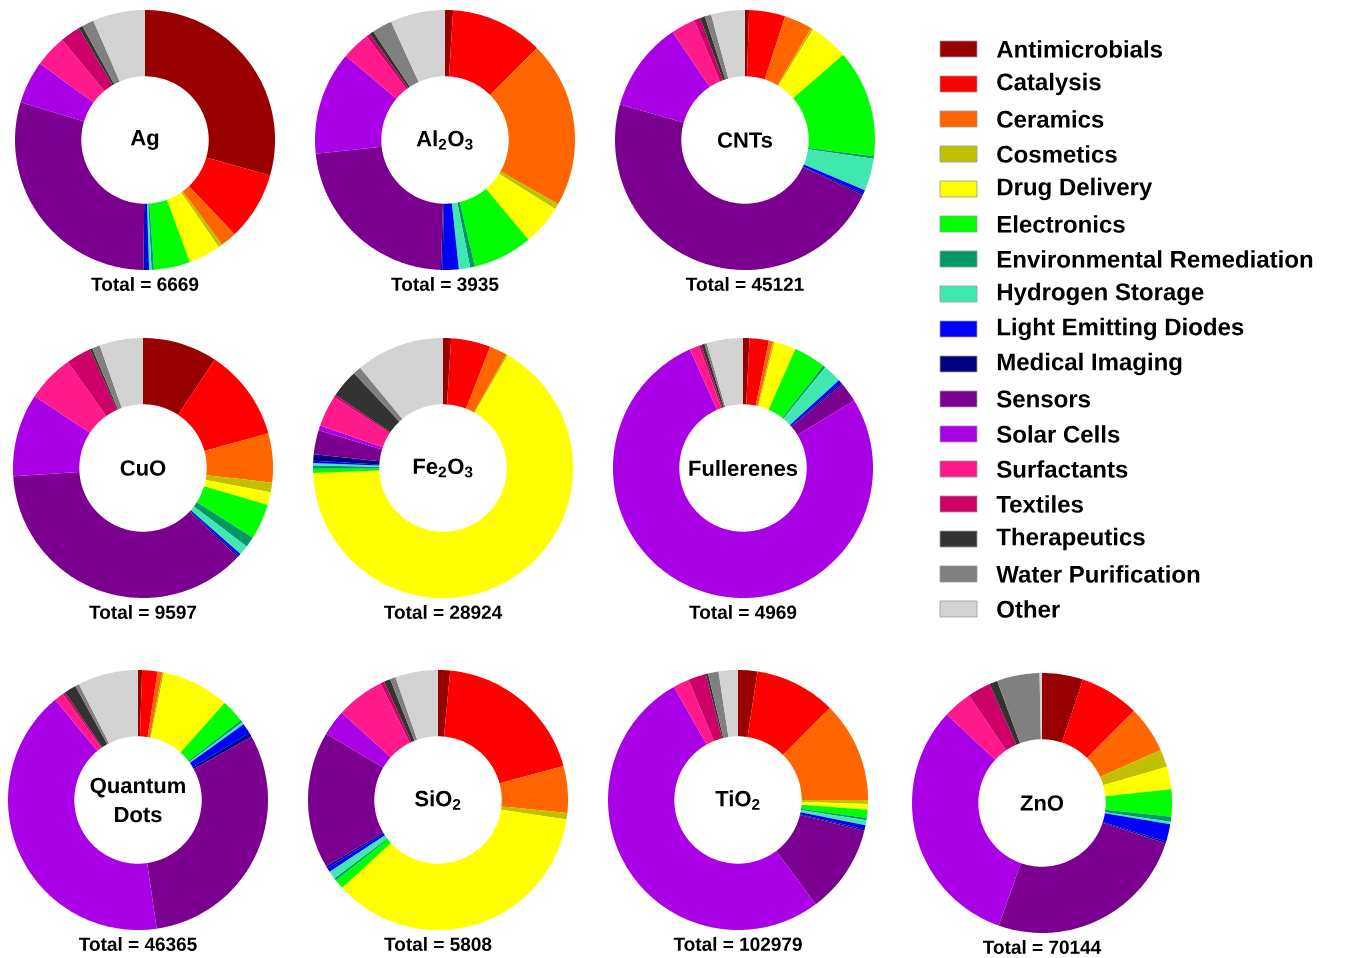  What do you see at coordinates (1057, 153) in the screenshot?
I see `legend-label: Cosmetics` at bounding box center [1057, 153].